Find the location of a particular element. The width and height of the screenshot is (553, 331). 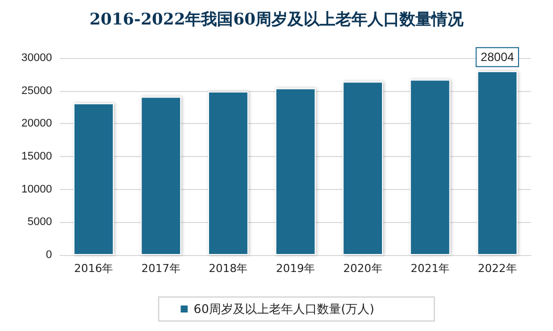

x-tick-label: 2016年 is located at coordinates (94, 268).